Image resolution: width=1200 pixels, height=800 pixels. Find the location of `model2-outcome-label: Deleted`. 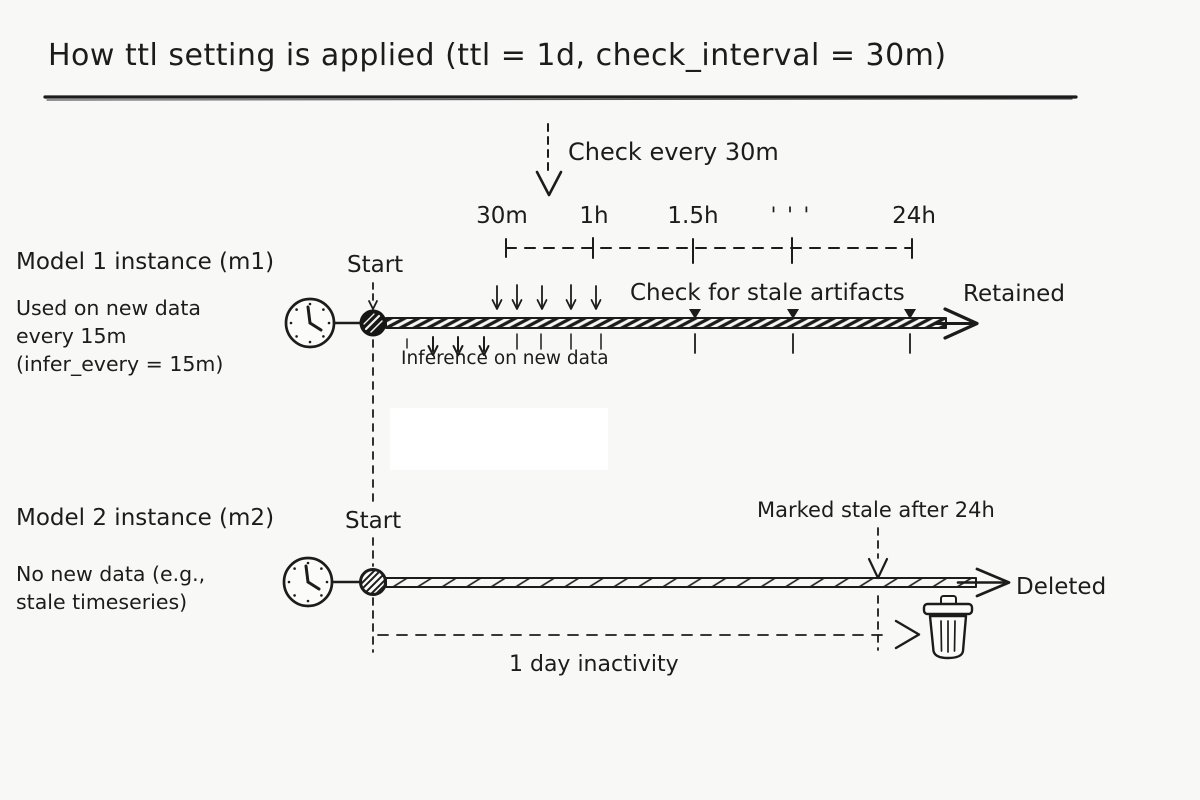

model2-outcome-label: Deleted is located at coordinates (1061, 587).